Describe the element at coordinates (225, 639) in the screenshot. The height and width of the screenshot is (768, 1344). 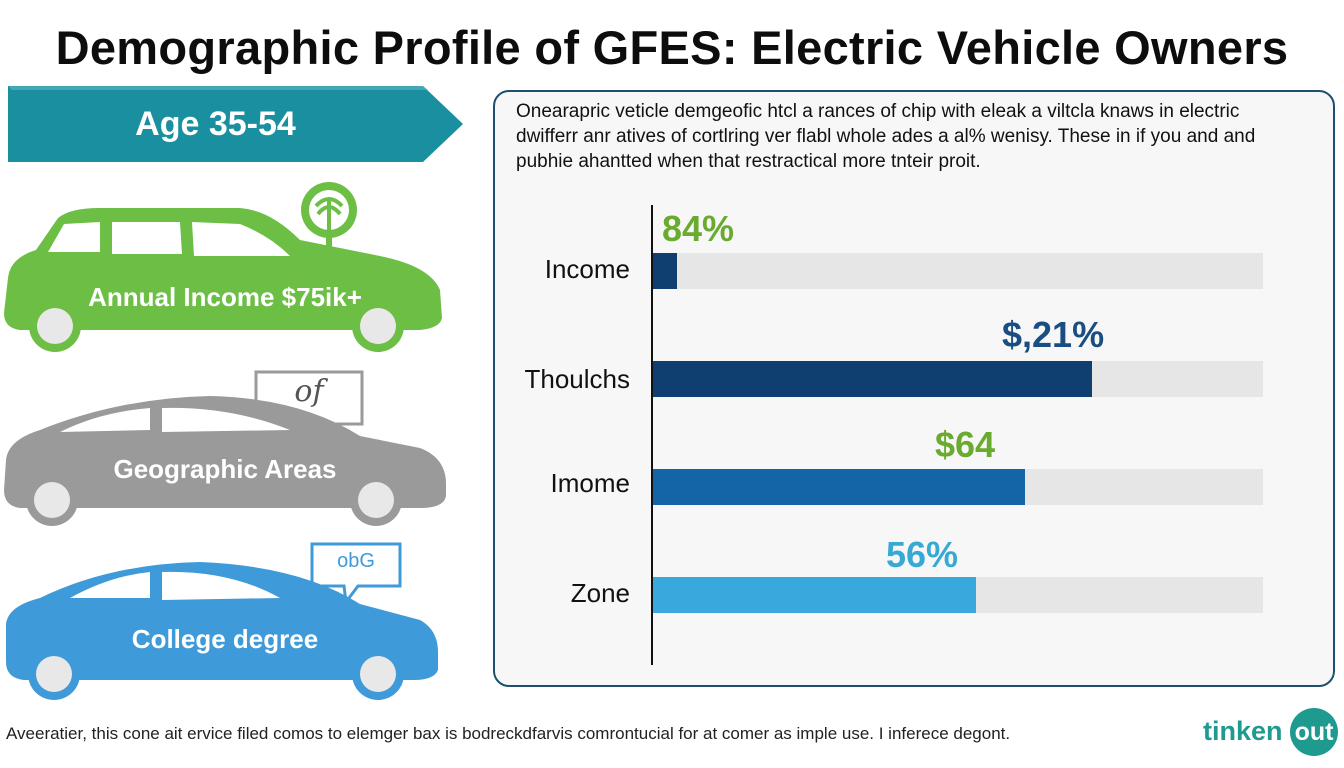
I see `car-label-college: College degree` at that location.